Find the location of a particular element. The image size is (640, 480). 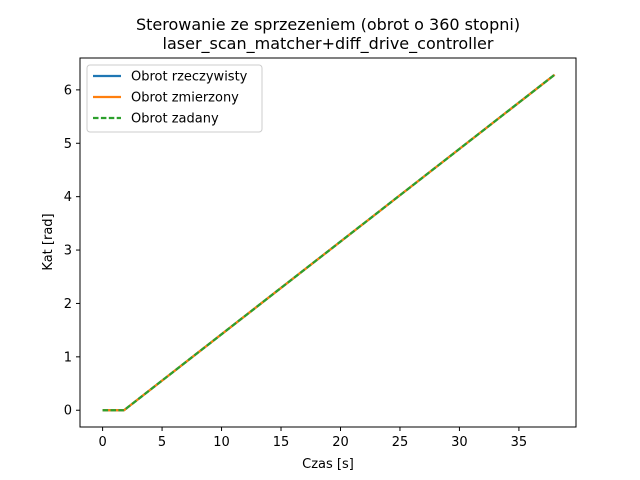

y-tick-label: 2 is located at coordinates (68, 304).